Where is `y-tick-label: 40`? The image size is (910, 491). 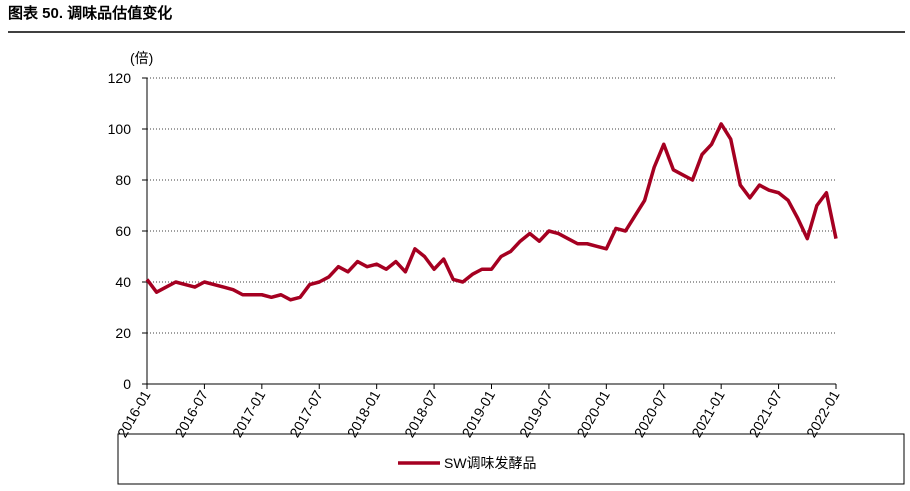
y-tick-label: 40 is located at coordinates (123, 282).